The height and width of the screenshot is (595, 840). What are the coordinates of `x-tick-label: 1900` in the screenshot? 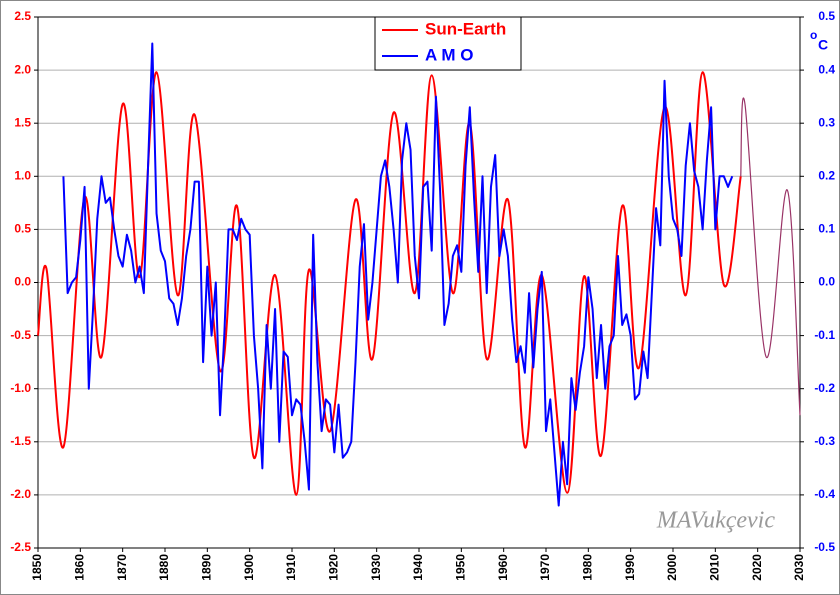 It's located at (249, 567).